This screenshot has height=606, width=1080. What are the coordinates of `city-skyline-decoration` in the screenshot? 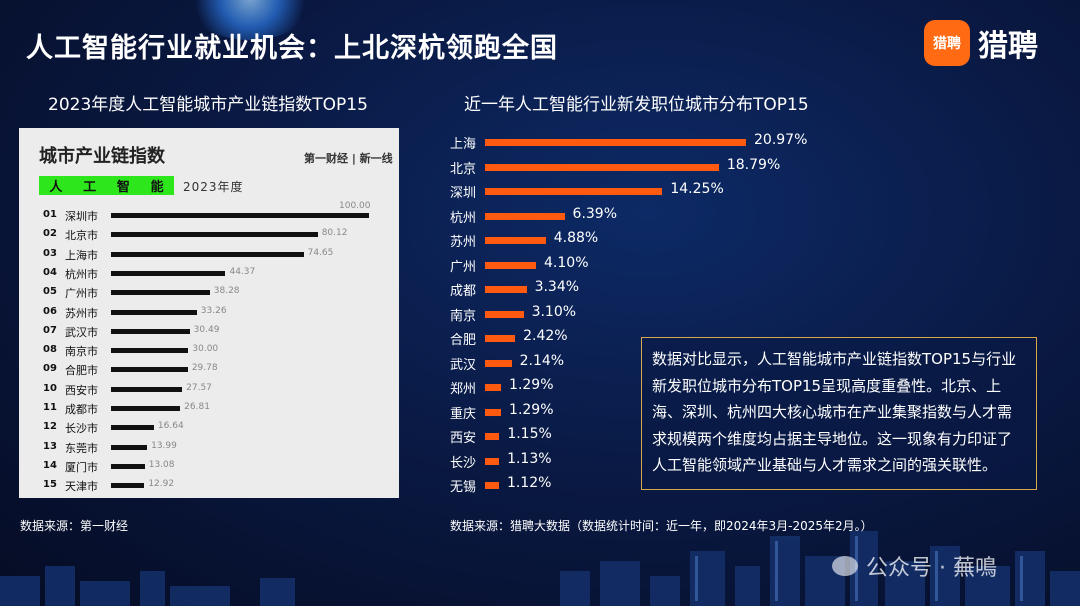 It's located at (540, 568).